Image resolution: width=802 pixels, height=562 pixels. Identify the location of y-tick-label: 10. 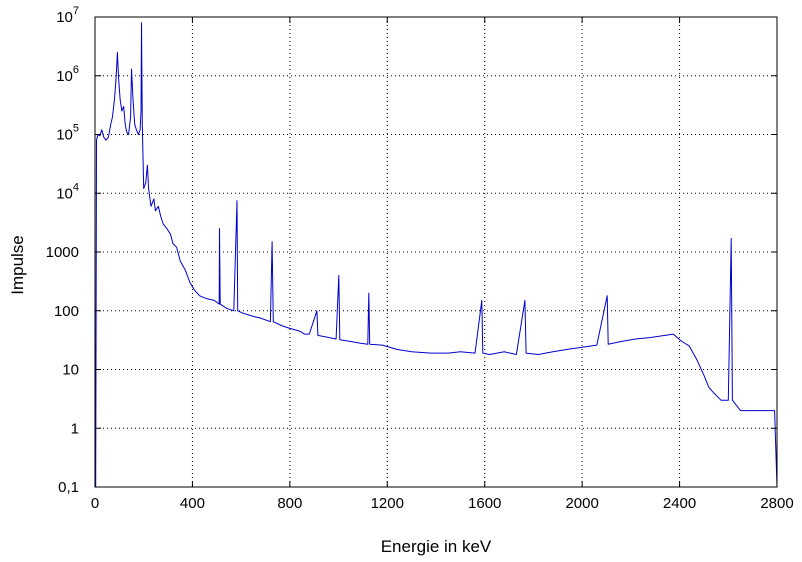
(70, 370).